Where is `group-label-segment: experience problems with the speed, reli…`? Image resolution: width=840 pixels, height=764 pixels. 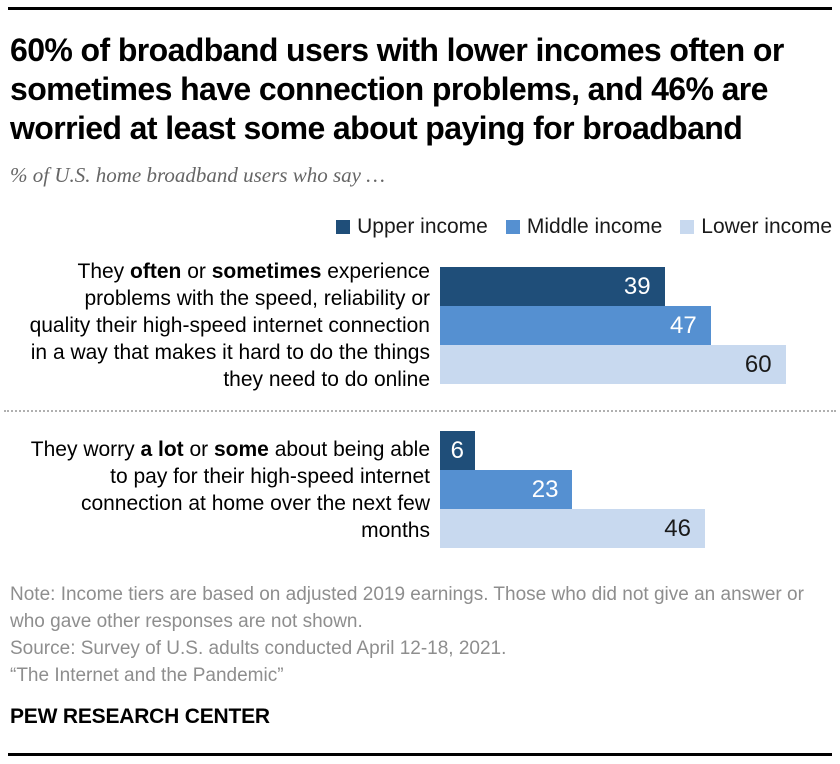 group-label-segment: experience problems with the speed, reli… is located at coordinates (229, 325).